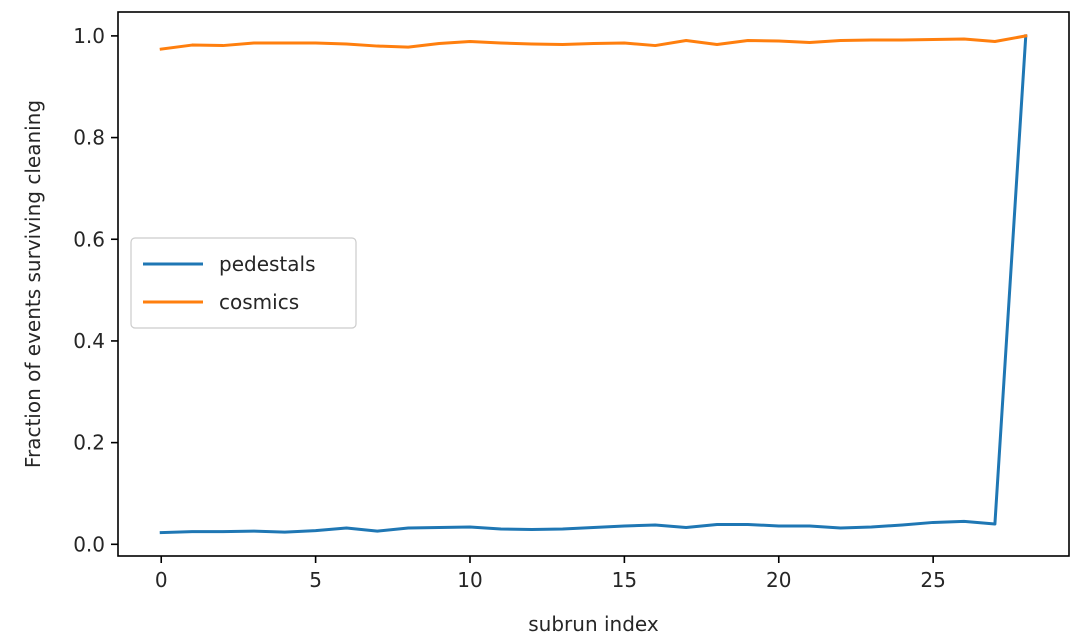  Describe the element at coordinates (267, 264) in the screenshot. I see `legend-label-pedestals: pedestals` at that location.